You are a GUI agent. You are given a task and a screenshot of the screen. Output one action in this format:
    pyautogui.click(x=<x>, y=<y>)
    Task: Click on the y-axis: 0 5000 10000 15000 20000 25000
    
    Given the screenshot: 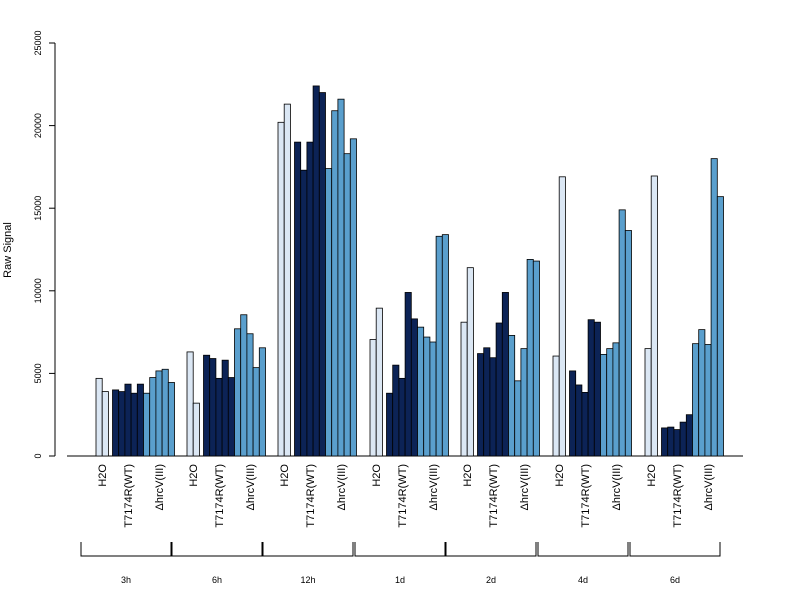 What is the action you would take?
    pyautogui.click(x=44, y=244)
    